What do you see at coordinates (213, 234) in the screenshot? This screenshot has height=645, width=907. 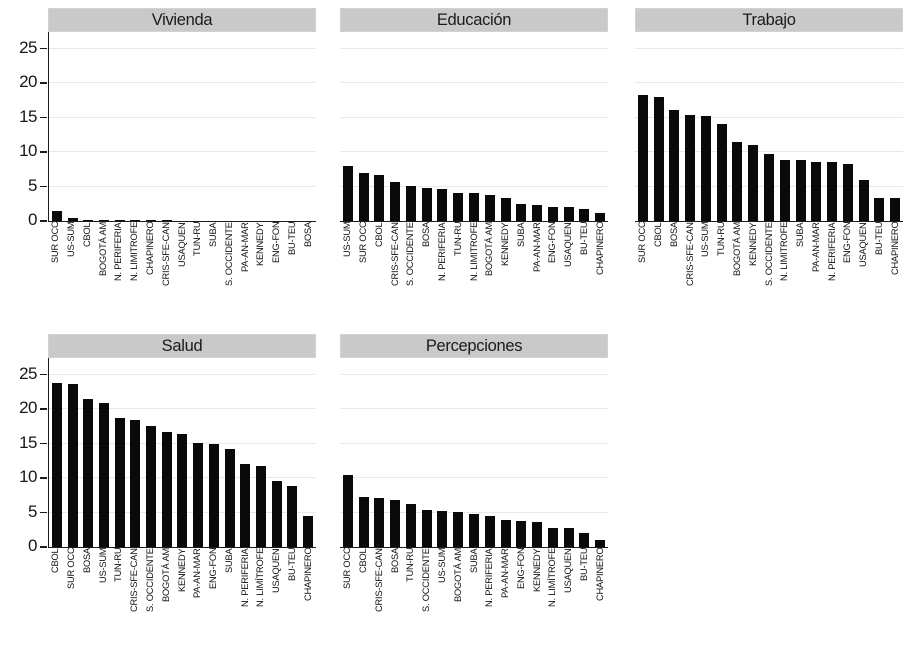 I see `x-axis-label-SUBA: SUBA` at bounding box center [213, 234].